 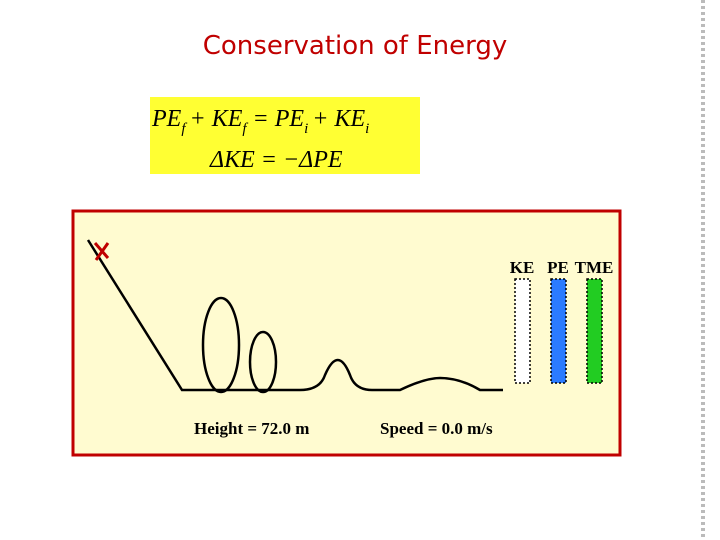 What do you see at coordinates (558, 331) in the screenshot?
I see `pe-bar` at bounding box center [558, 331].